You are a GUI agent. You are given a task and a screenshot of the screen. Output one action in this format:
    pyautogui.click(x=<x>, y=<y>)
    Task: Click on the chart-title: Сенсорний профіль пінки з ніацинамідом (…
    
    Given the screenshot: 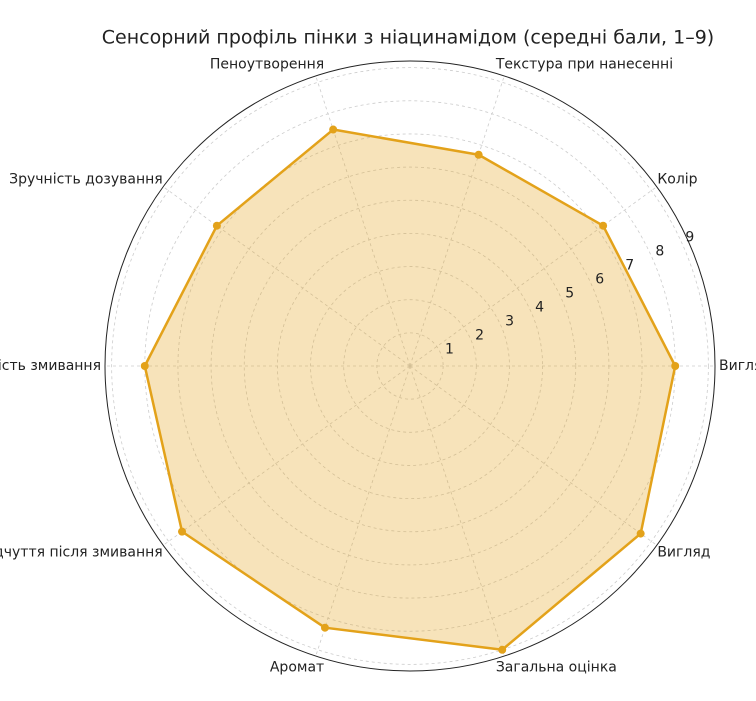 What is the action you would take?
    pyautogui.click(x=408, y=38)
    